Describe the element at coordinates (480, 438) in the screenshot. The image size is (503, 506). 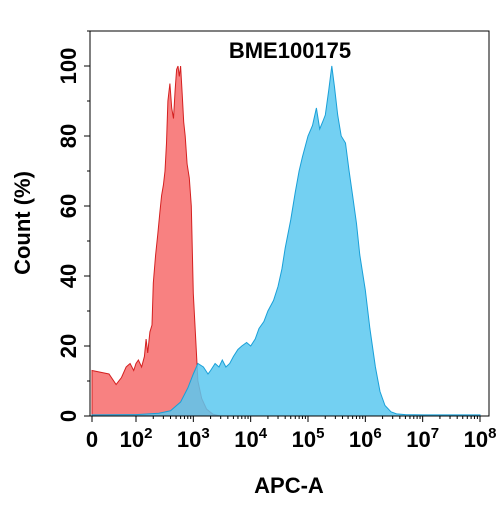
I see `x-tick-label: 10⁸` at that location.